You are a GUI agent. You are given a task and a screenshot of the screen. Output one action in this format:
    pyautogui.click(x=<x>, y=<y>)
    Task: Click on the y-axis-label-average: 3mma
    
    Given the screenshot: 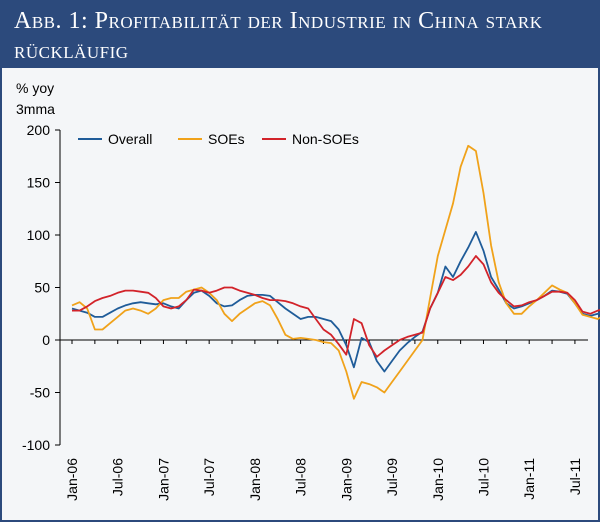 What is the action you would take?
    pyautogui.click(x=35, y=109)
    